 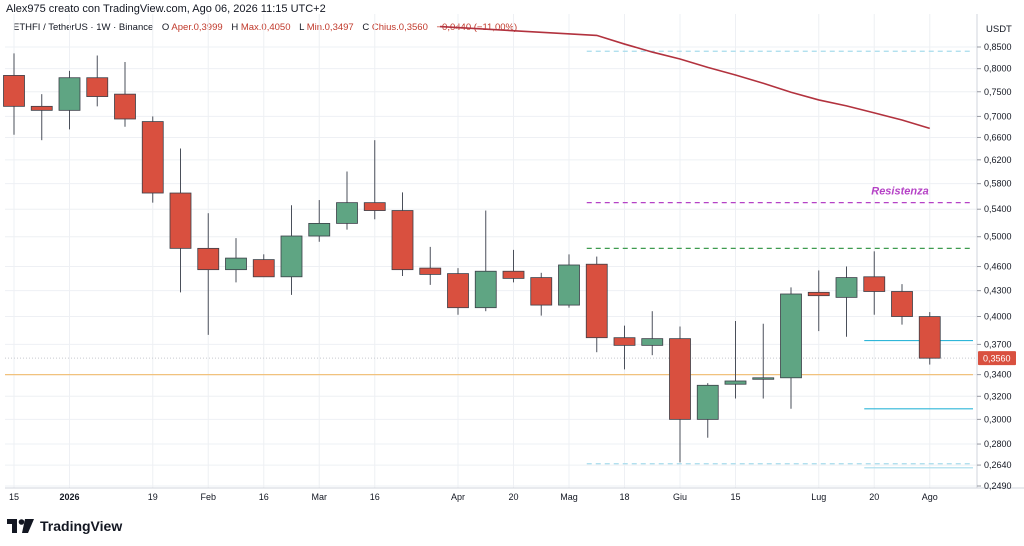 I want to click on price-tick-label: 0,6200, so click(x=998, y=160).